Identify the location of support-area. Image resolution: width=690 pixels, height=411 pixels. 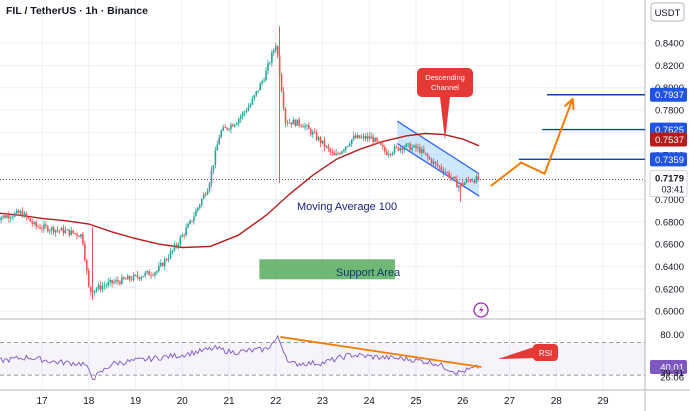
(327, 269).